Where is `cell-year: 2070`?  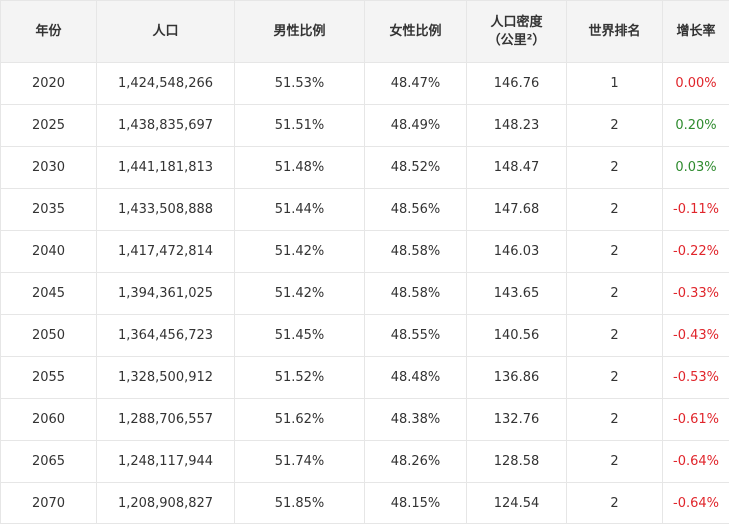
cell-year: 2070 is located at coordinates (48, 503).